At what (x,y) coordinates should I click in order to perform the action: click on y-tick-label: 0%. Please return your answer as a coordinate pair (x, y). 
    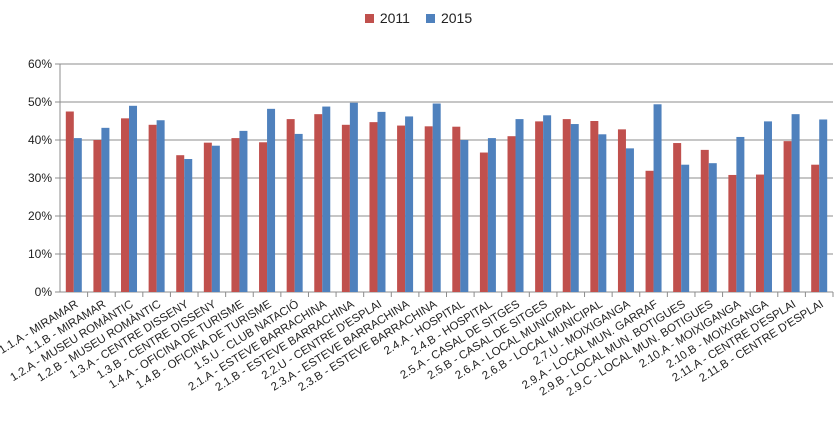
    Looking at the image, I should click on (44, 292).